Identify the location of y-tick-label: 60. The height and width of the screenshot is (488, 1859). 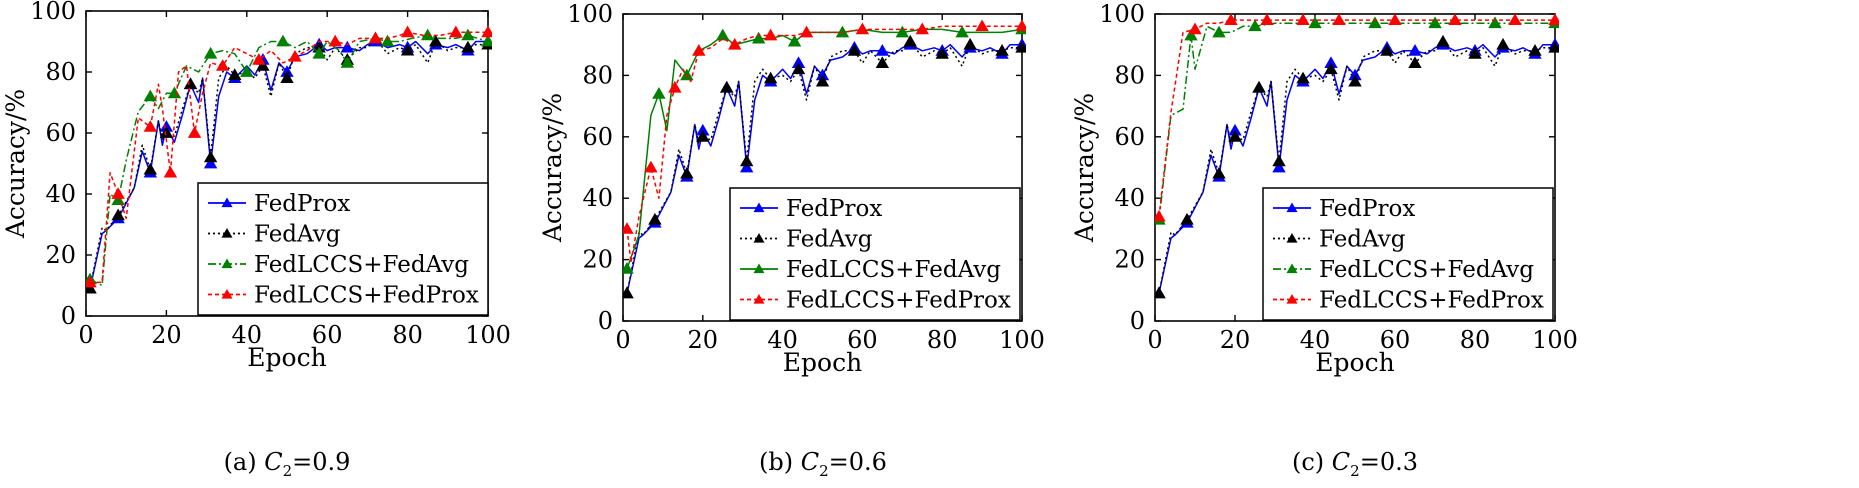
(597, 137).